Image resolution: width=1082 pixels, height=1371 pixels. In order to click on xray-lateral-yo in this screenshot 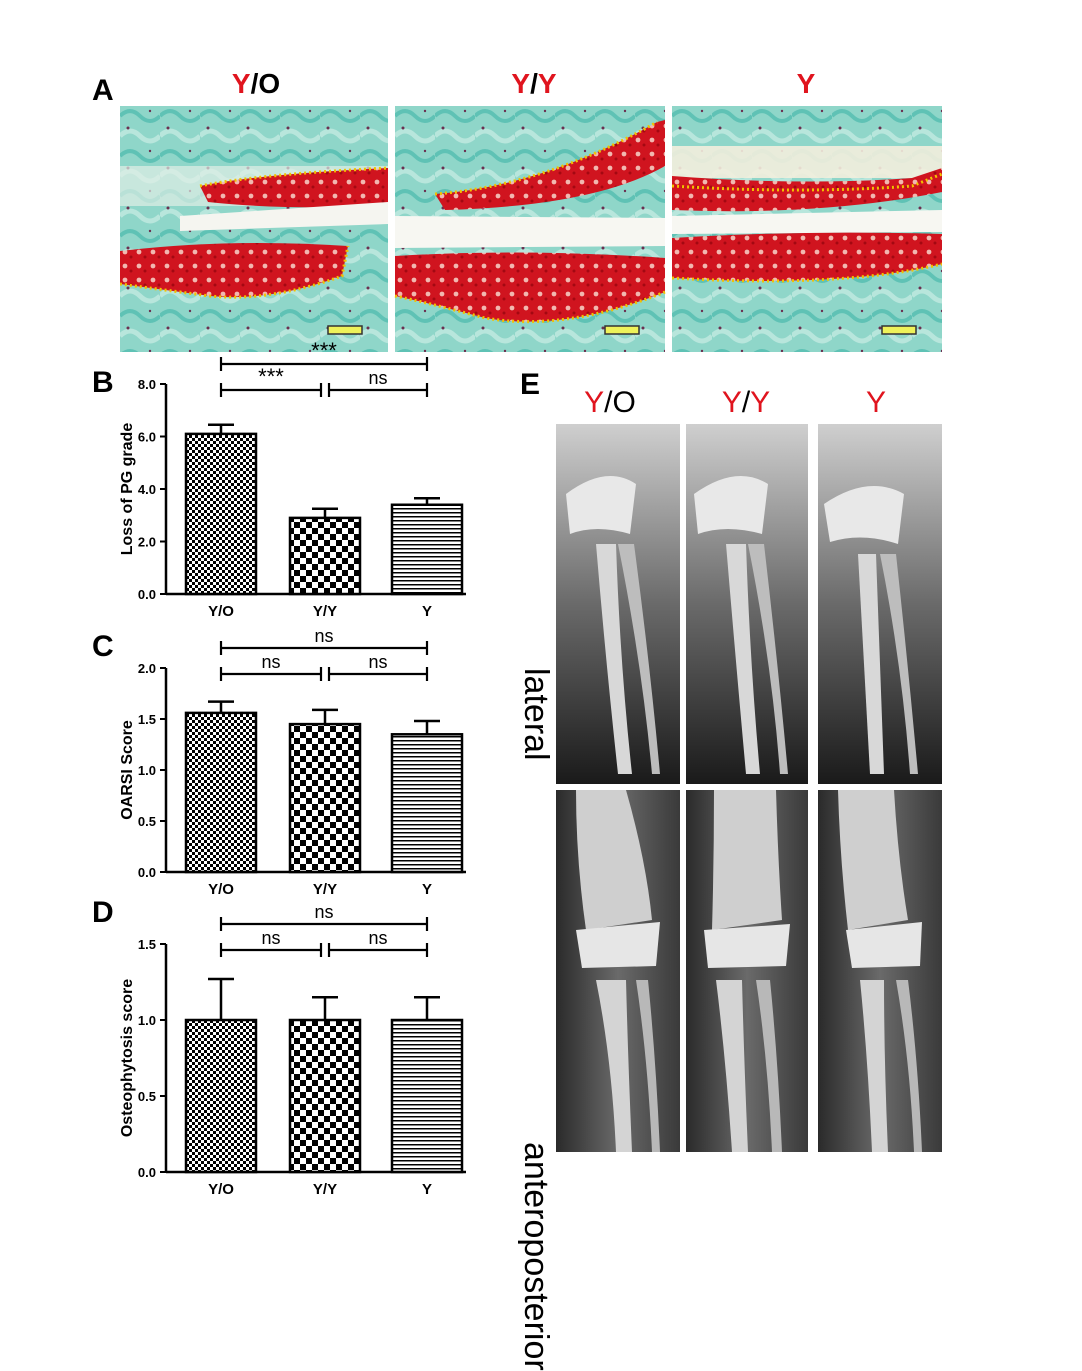, I will do `click(618, 604)`.